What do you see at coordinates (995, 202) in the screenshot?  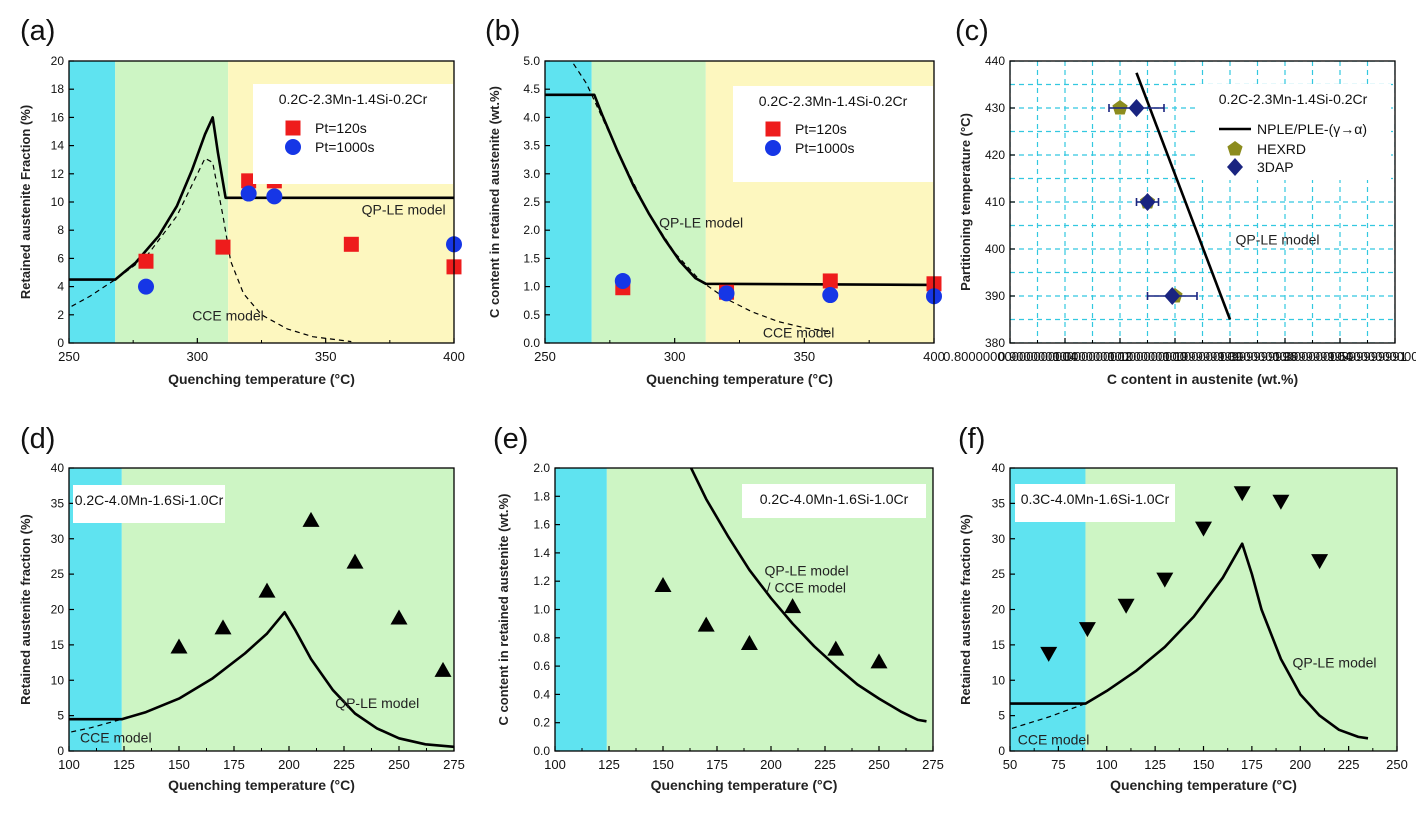 I see `y-tick-label: 410` at bounding box center [995, 202].